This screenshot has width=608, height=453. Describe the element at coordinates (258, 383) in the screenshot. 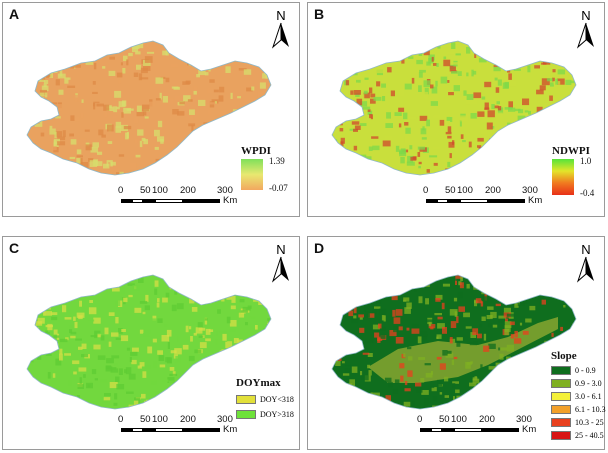

I see `legend-title: DOYmax` at that location.